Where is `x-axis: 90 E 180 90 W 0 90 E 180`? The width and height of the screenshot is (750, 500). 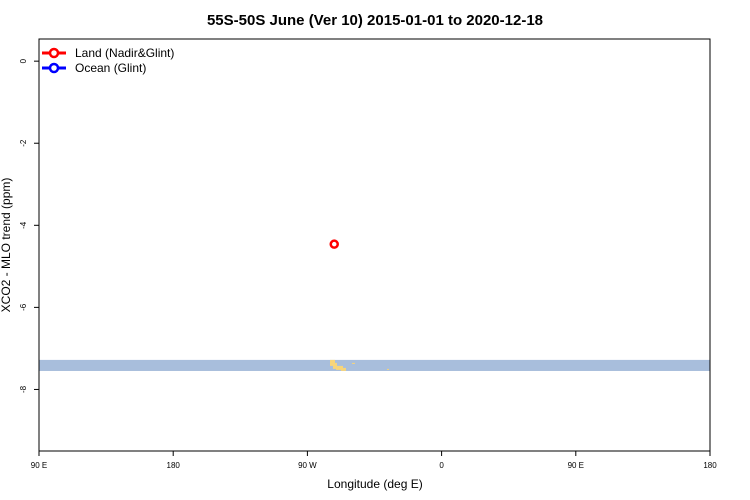 x-axis: 90 E 180 90 W 0 90 E 180 is located at coordinates (374, 460).